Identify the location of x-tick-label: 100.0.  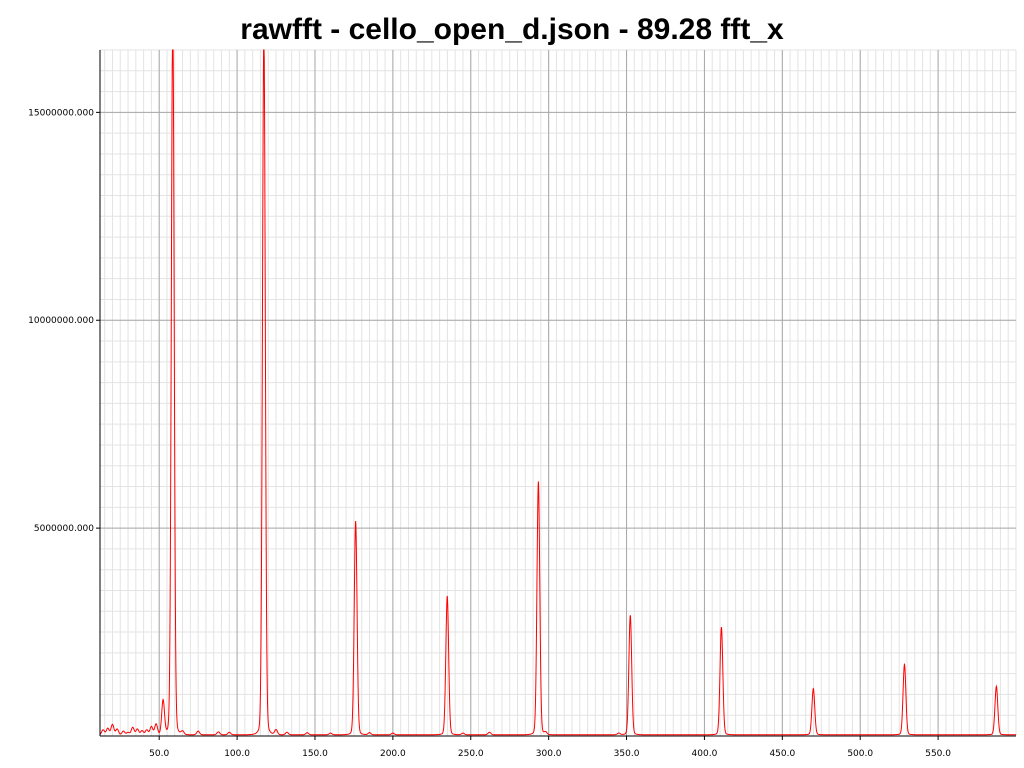
(237, 754).